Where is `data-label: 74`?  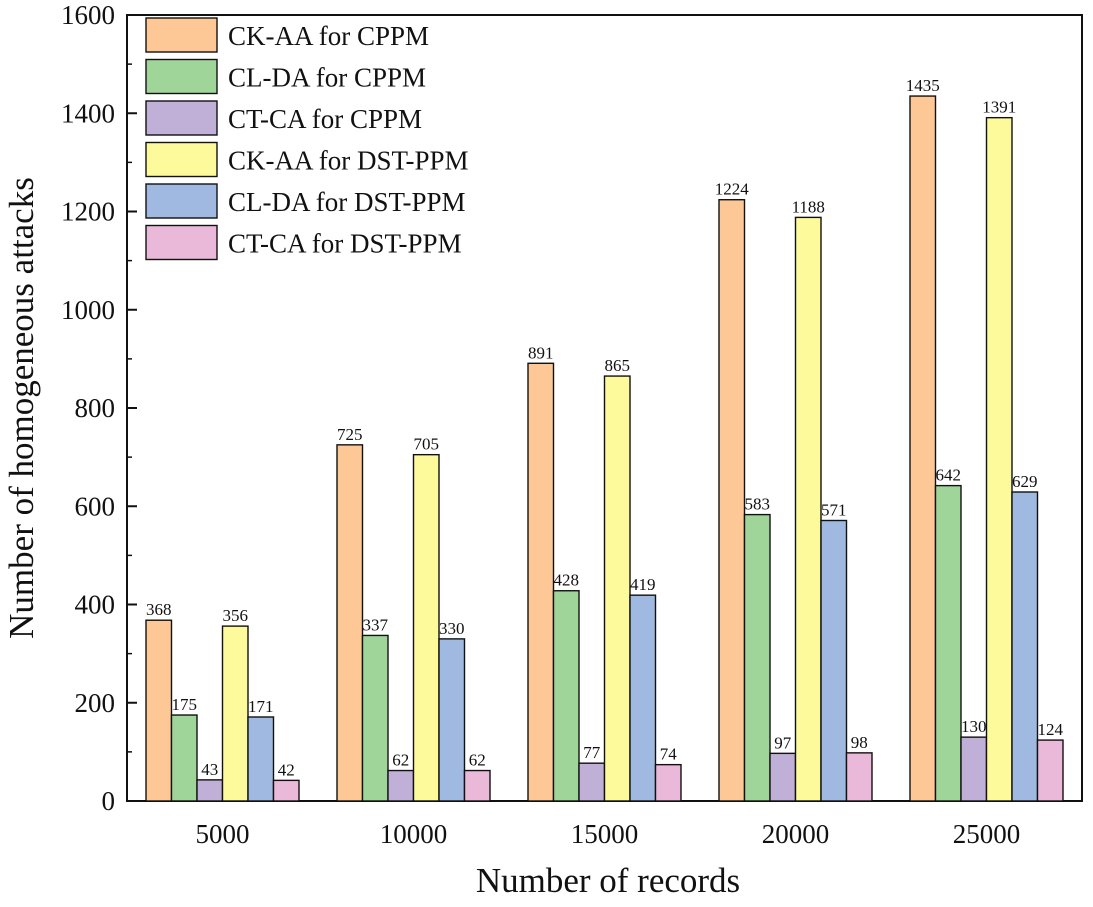 data-label: 74 is located at coordinates (669, 754).